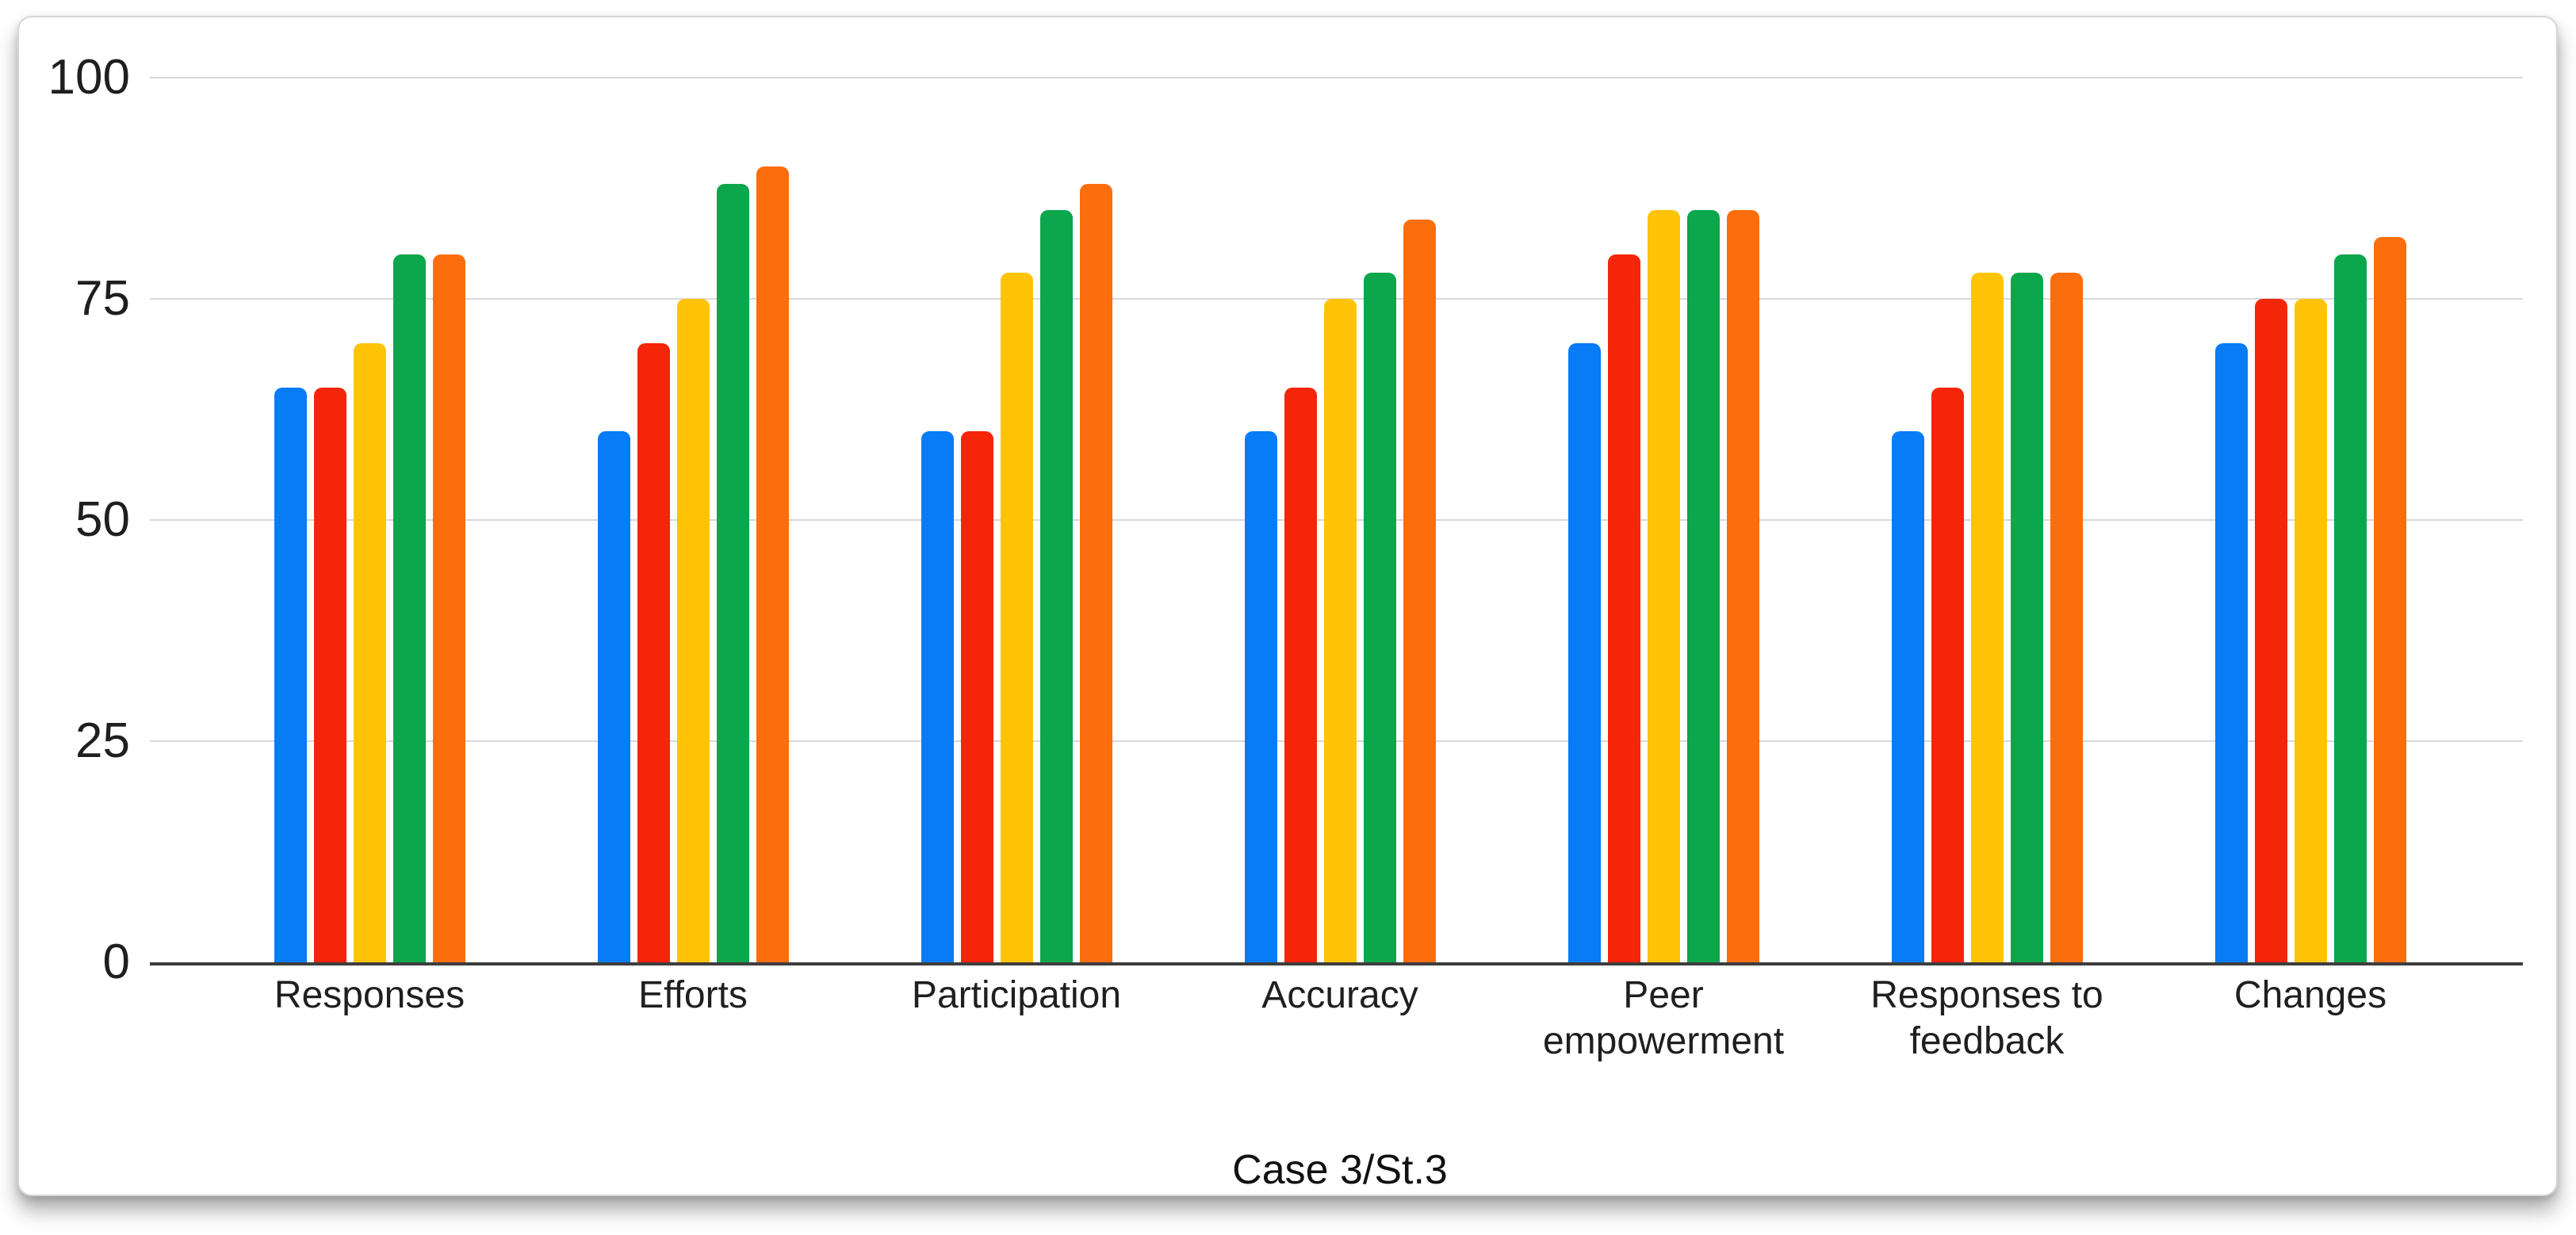  What do you see at coordinates (102, 519) in the screenshot?
I see `y-tick-label-50: 50` at bounding box center [102, 519].